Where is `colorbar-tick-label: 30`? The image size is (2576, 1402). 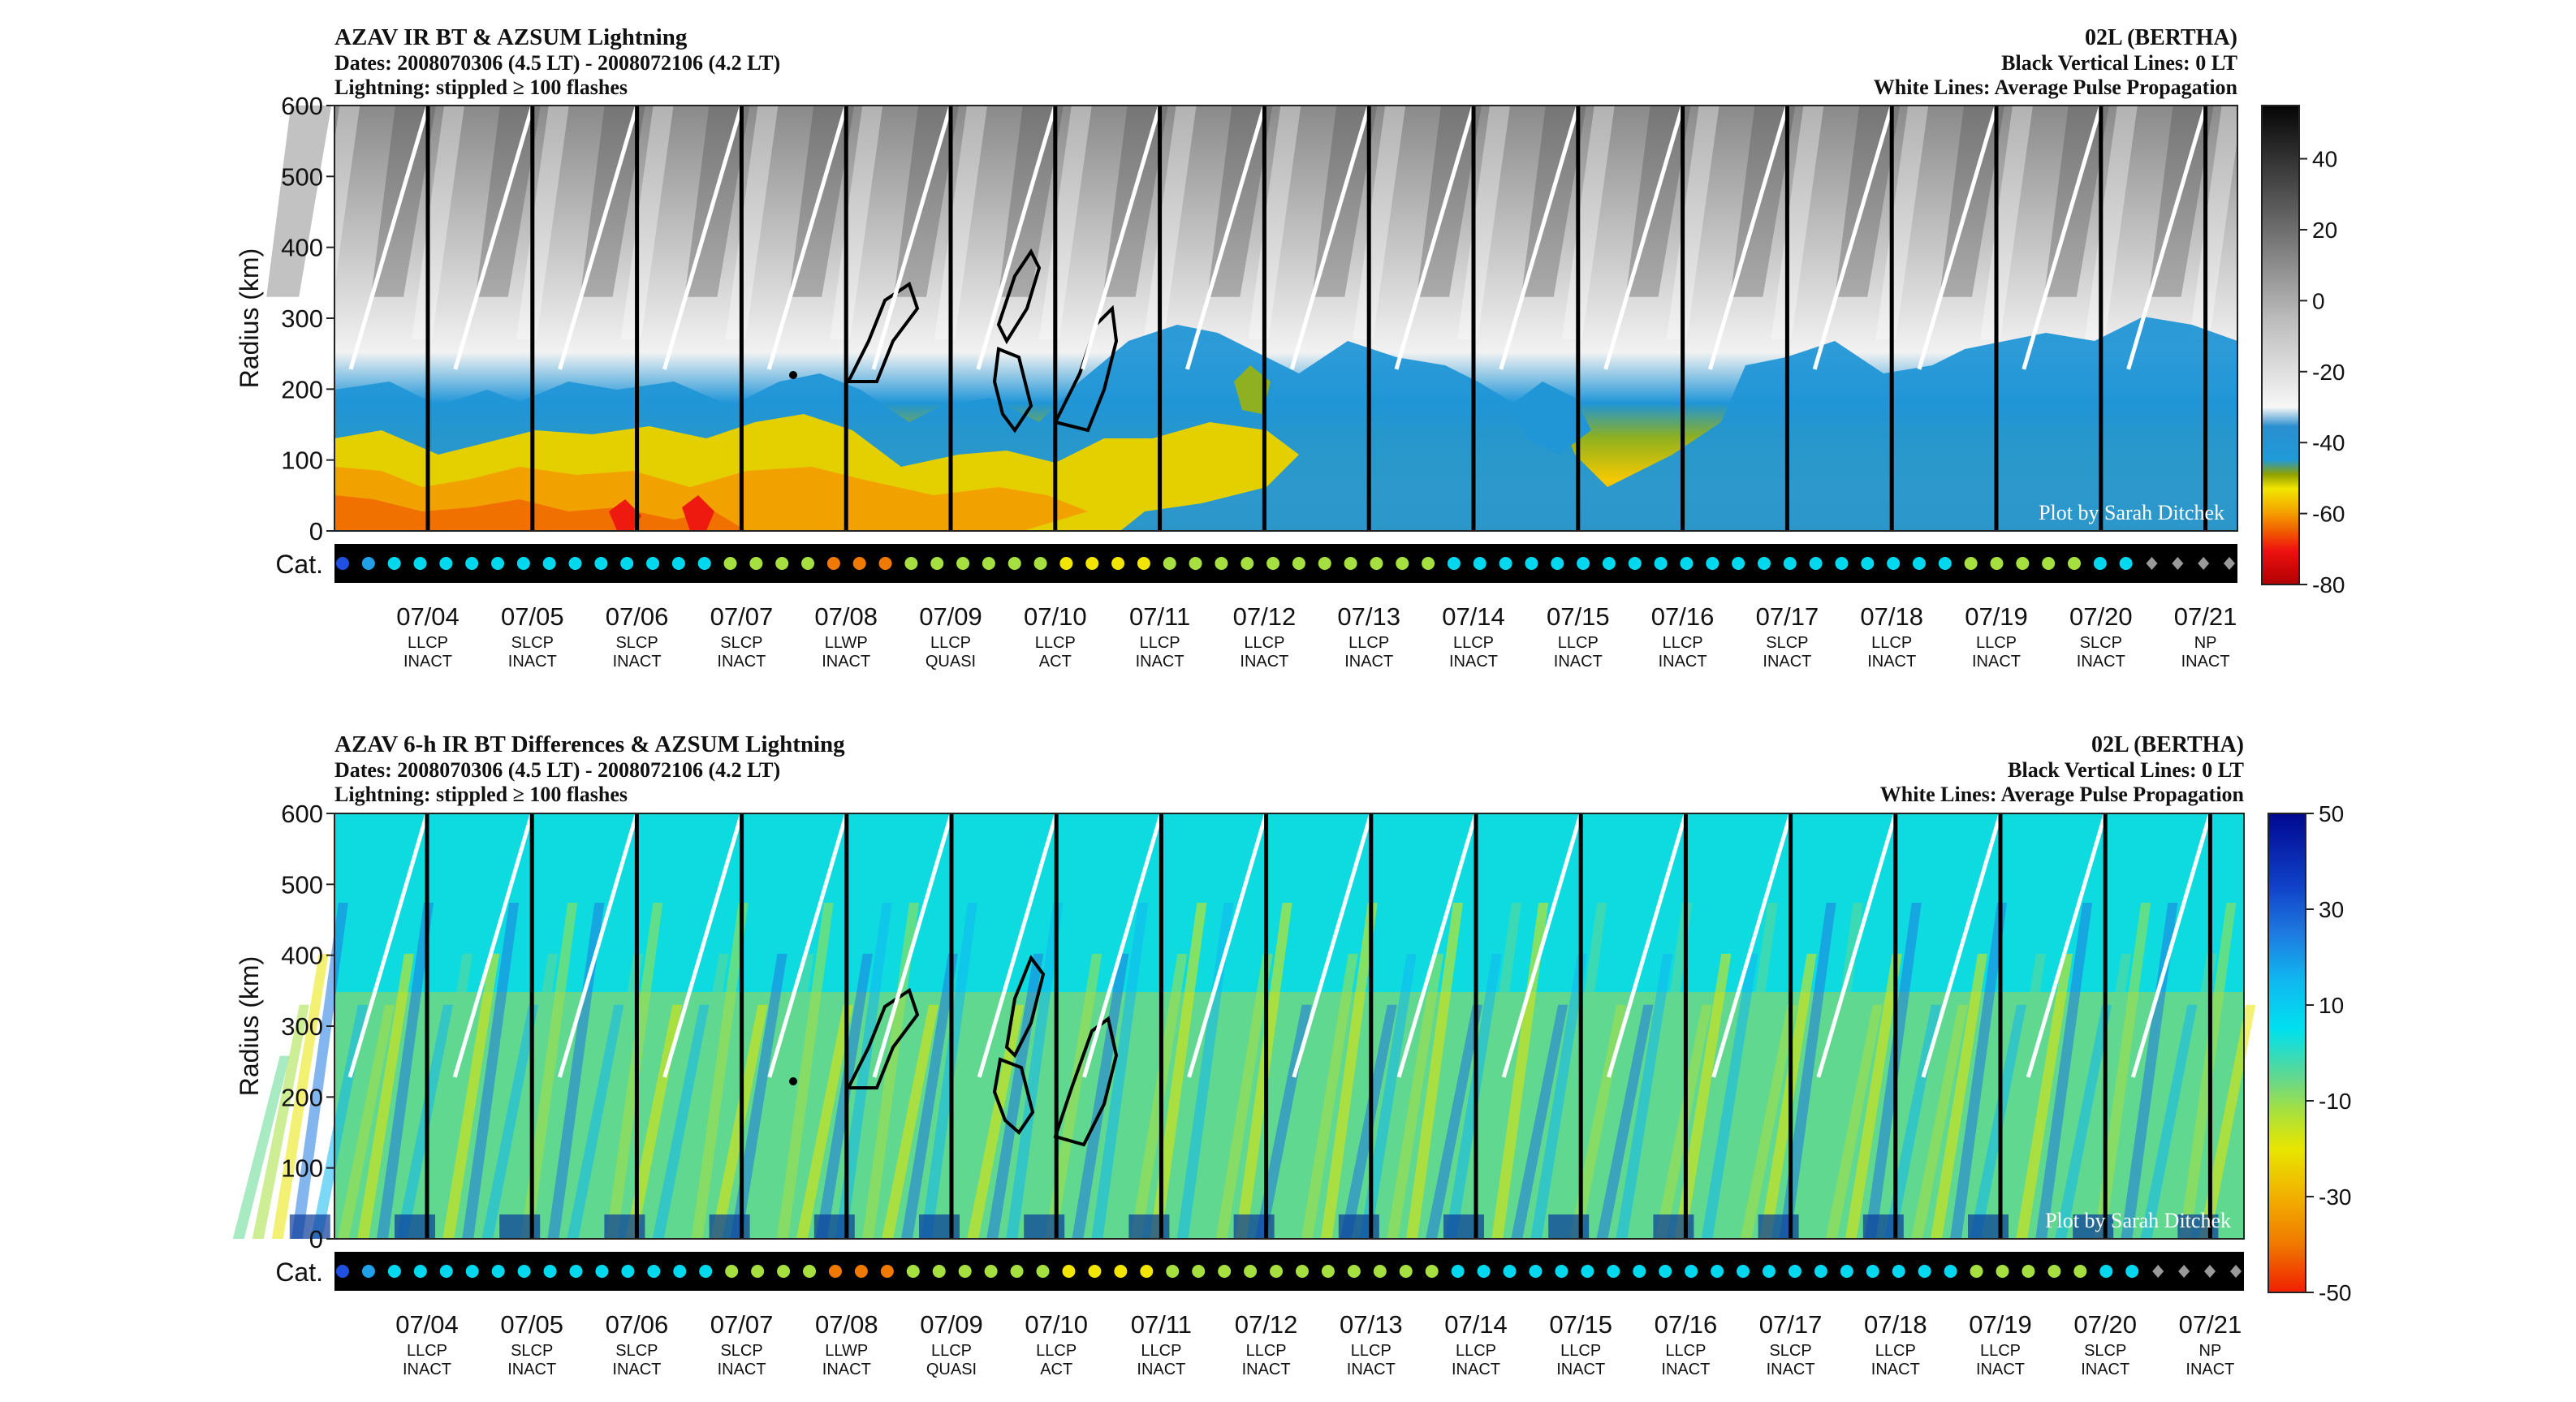 colorbar-tick-label: 30 is located at coordinates (2331, 910).